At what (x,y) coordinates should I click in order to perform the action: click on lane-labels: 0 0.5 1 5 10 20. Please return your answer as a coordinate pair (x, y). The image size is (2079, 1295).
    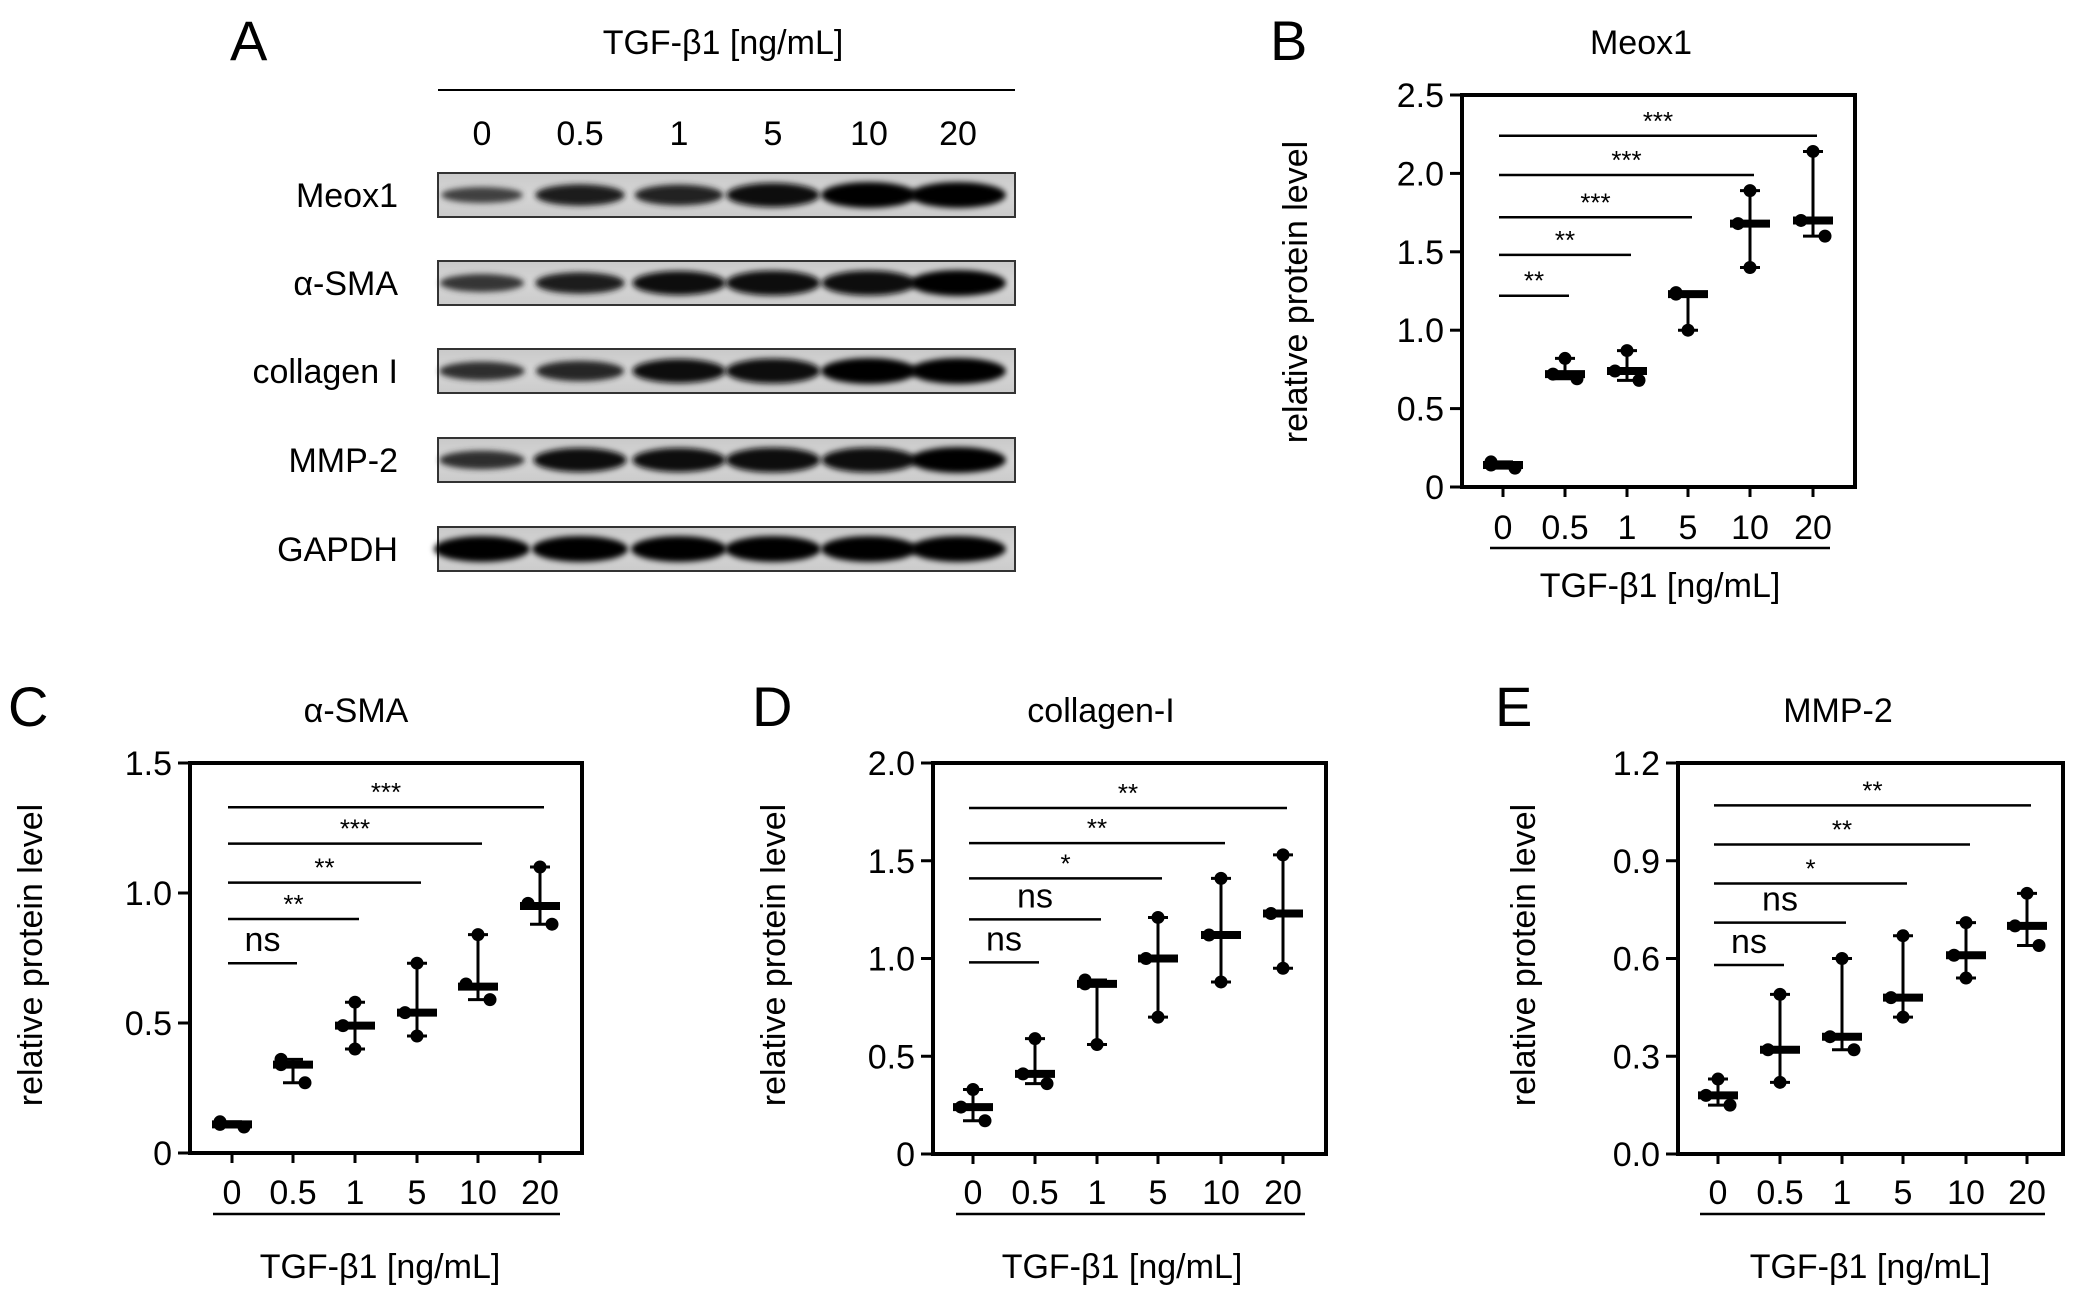
    Looking at the image, I should click on (725, 134).